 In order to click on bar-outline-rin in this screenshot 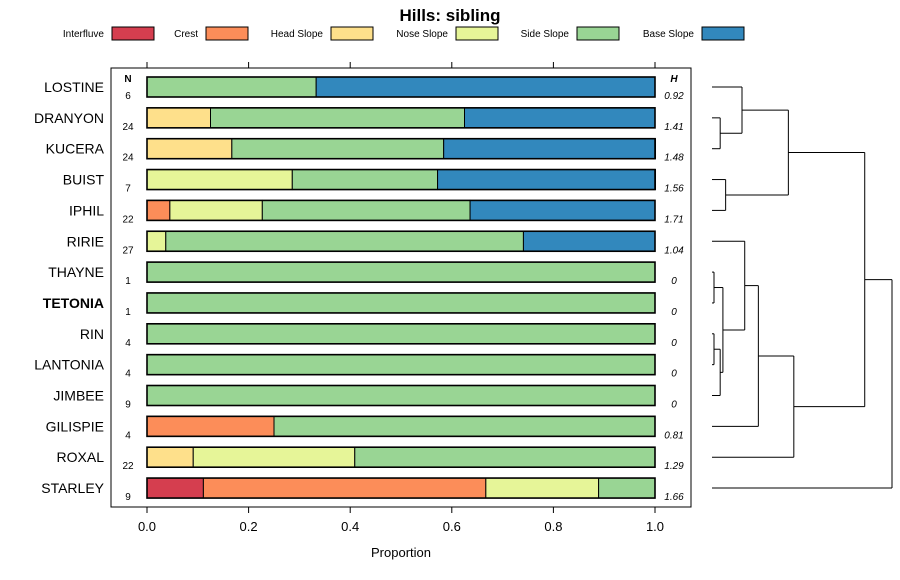, I will do `click(401, 333)`.